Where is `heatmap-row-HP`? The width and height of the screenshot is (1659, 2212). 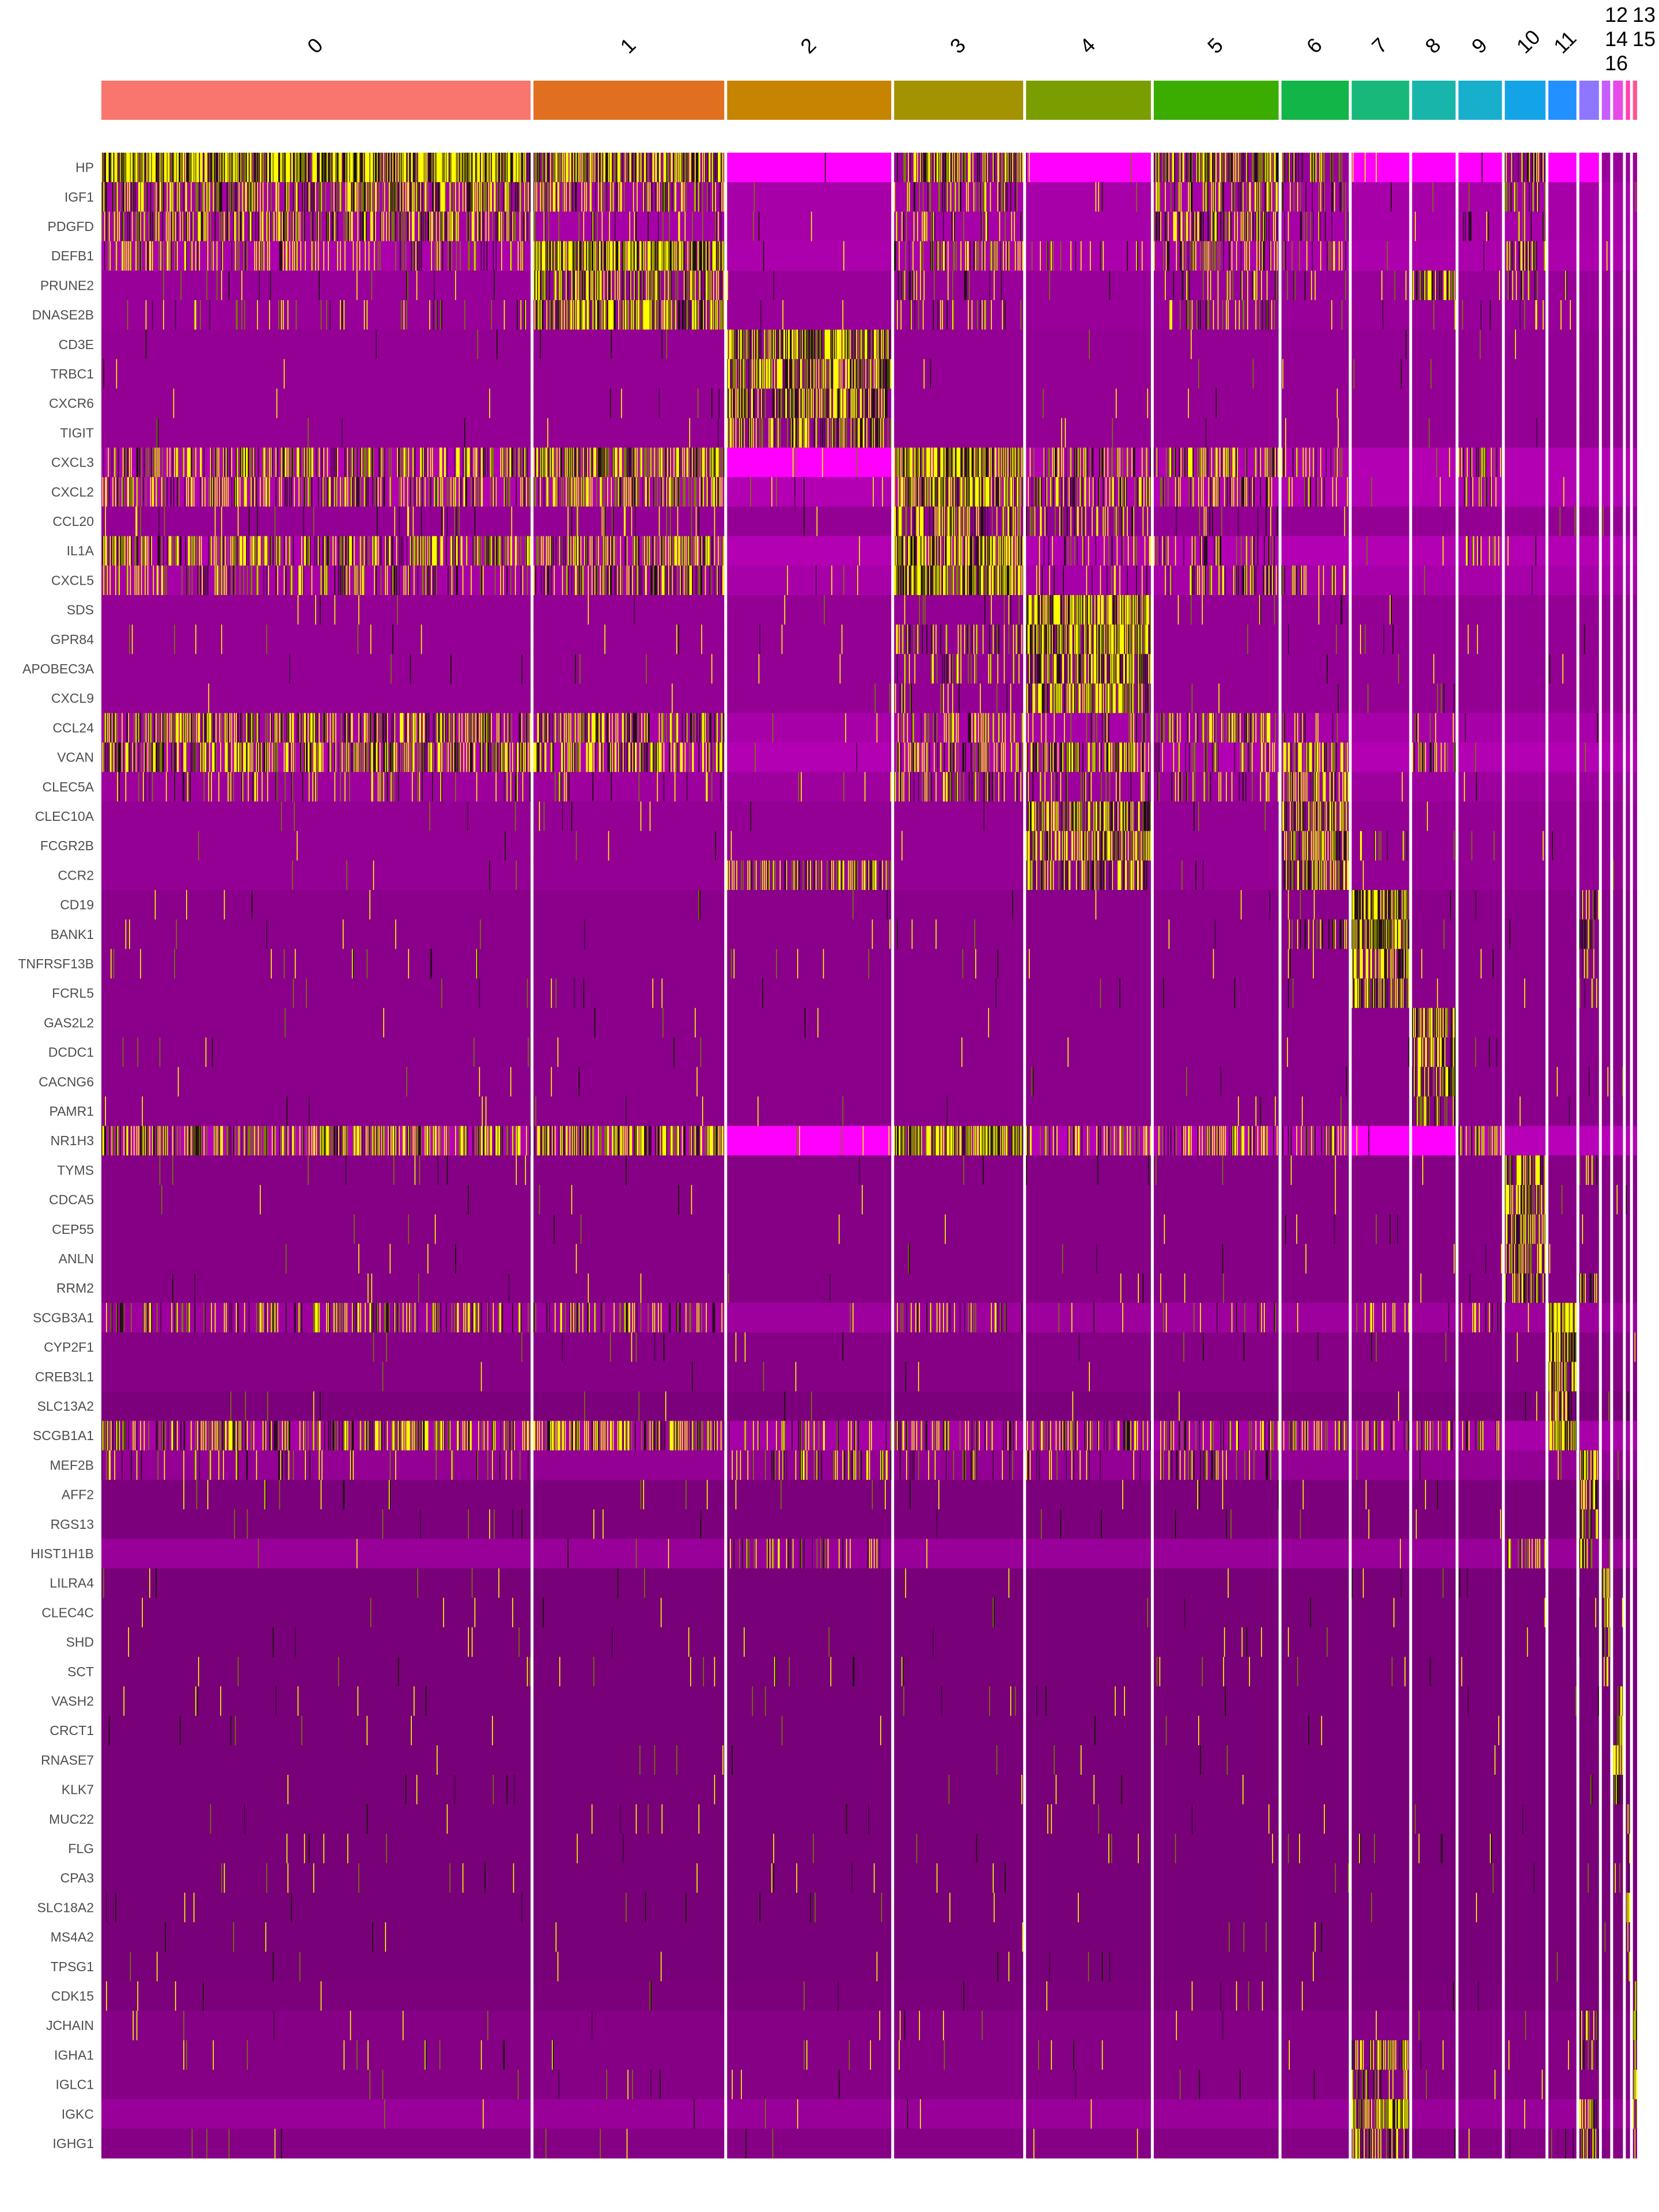 heatmap-row-HP is located at coordinates (869, 168).